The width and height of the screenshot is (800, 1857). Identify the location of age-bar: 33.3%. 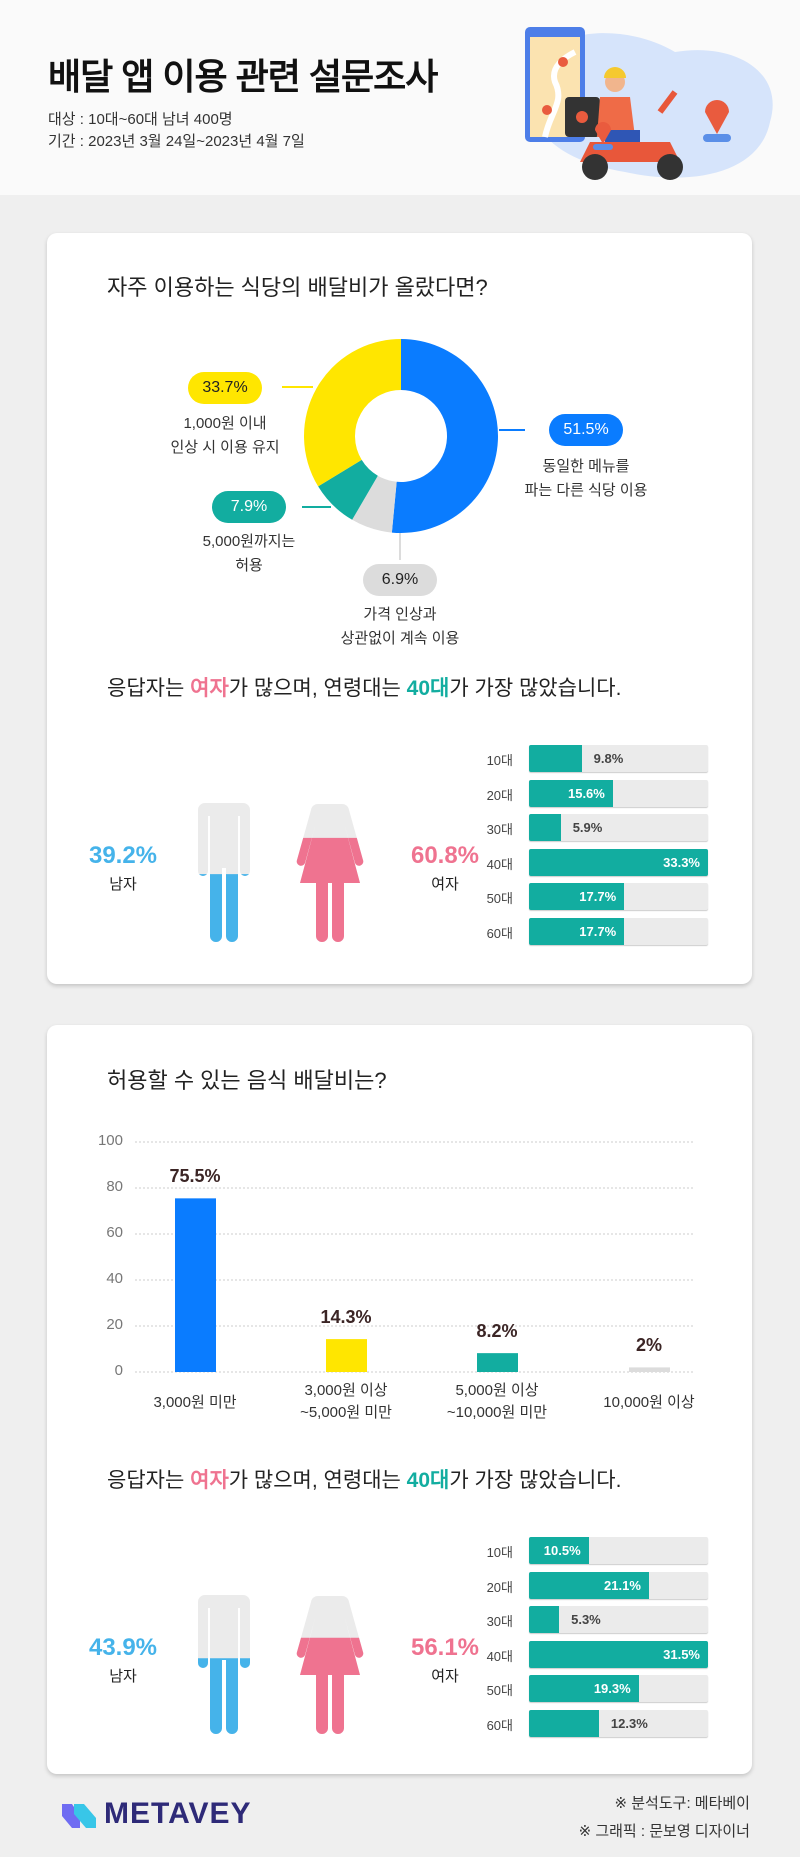
(618, 862).